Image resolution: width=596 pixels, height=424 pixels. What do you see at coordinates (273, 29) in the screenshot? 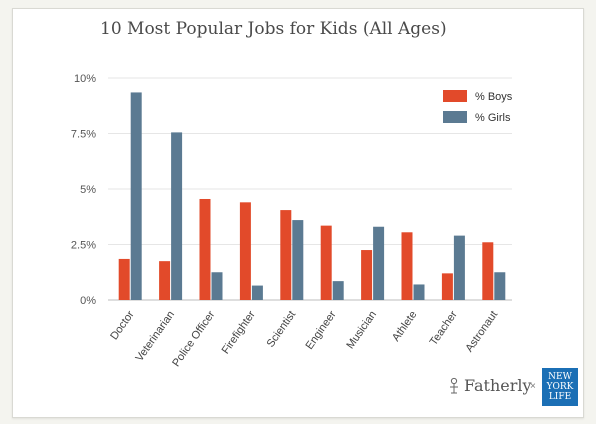
I see `chart-title: 10 Most Popular Jobs for Kids (All Ages)` at bounding box center [273, 29].